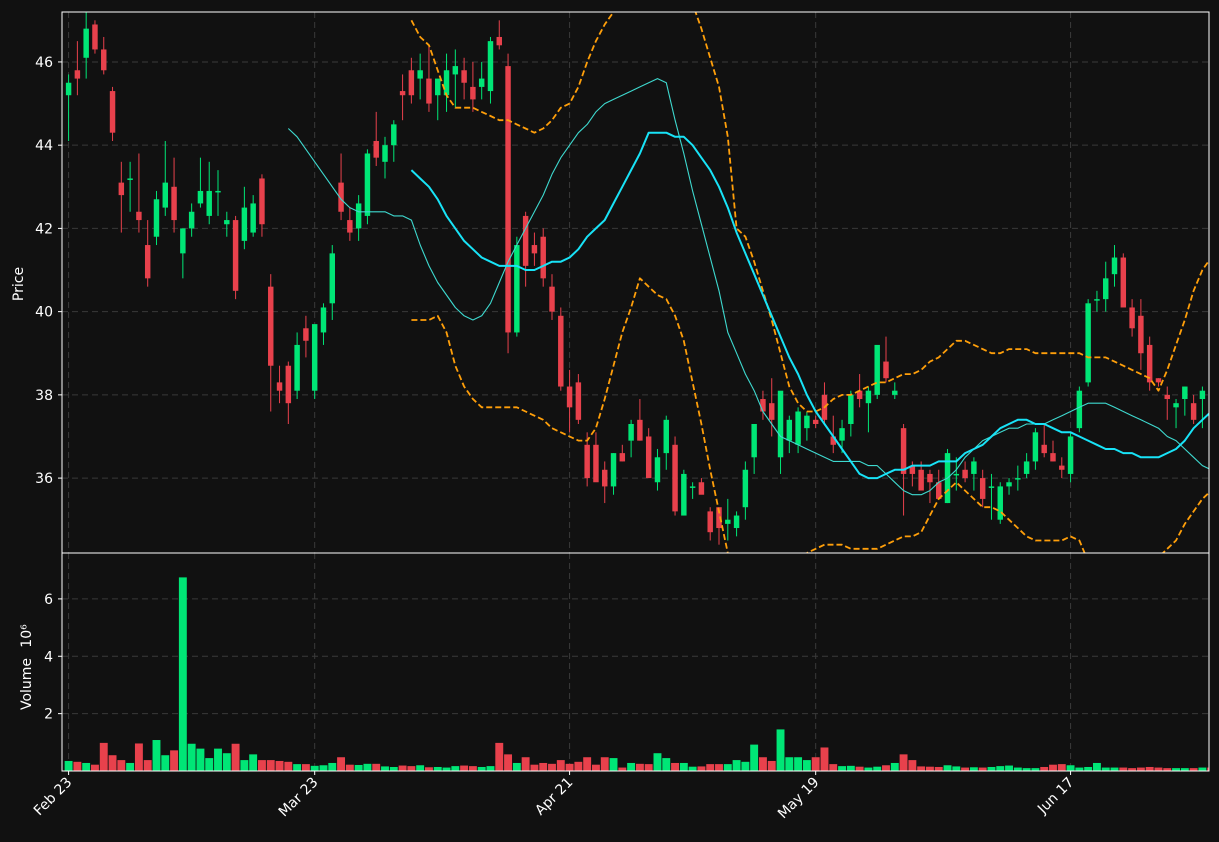  I want to click on volume-axis-exponent: 10⁶, so click(27, 636).